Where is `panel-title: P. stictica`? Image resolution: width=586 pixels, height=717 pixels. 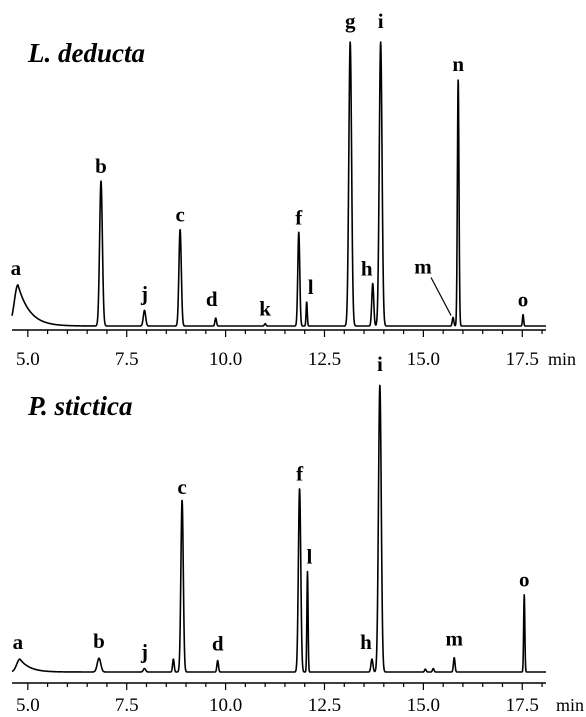 panel-title: P. stictica is located at coordinates (80, 406).